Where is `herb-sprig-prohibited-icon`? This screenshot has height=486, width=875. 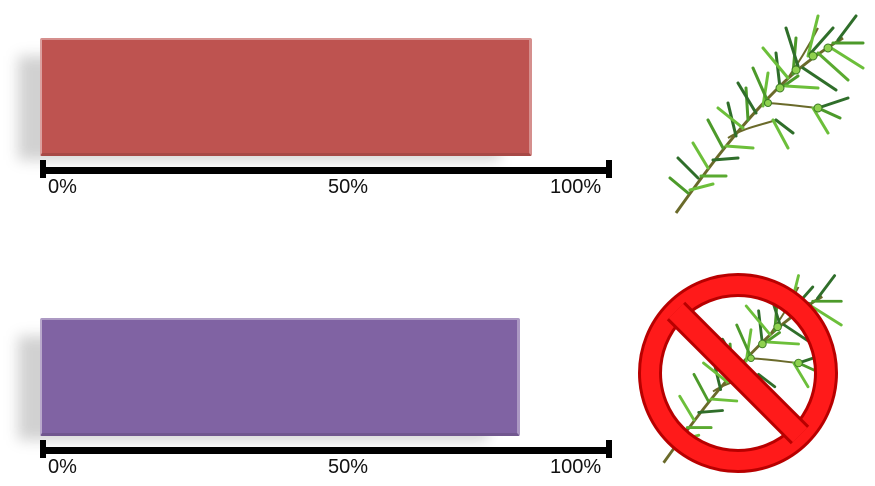
herb-sprig-prohibited-icon is located at coordinates (740, 373).